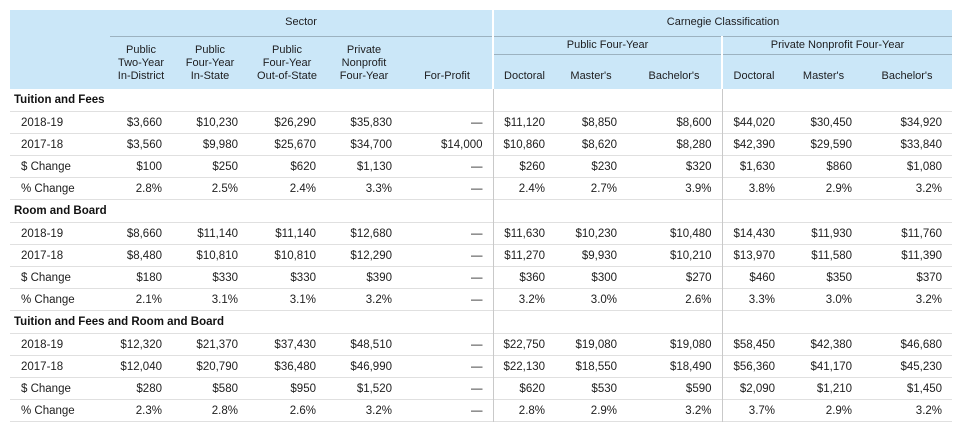 Image resolution: width=960 pixels, height=429 pixels. Describe the element at coordinates (924, 166) in the screenshot. I see `data-cell: $1,080` at that location.